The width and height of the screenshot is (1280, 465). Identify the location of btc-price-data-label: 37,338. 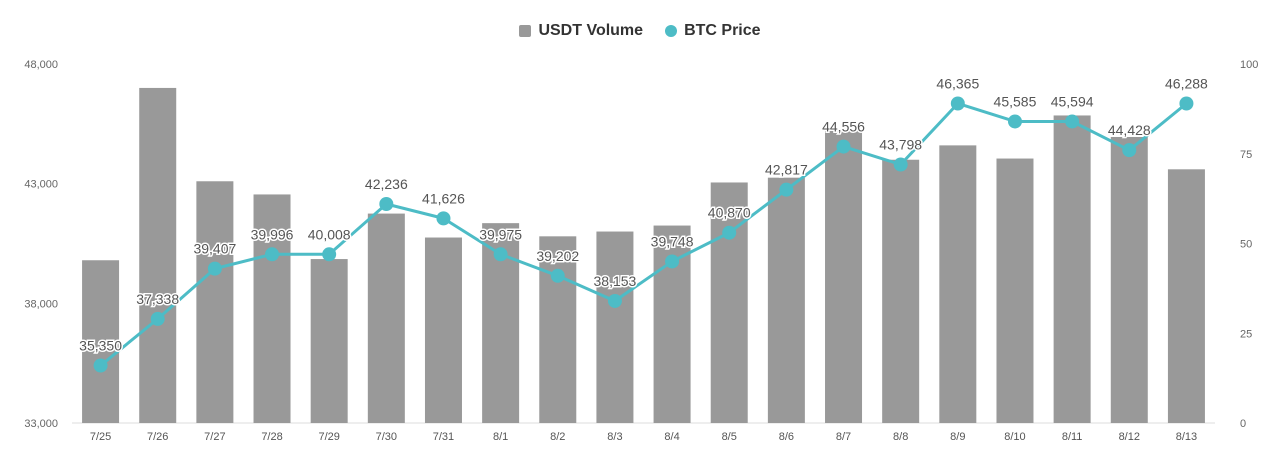
(157, 299).